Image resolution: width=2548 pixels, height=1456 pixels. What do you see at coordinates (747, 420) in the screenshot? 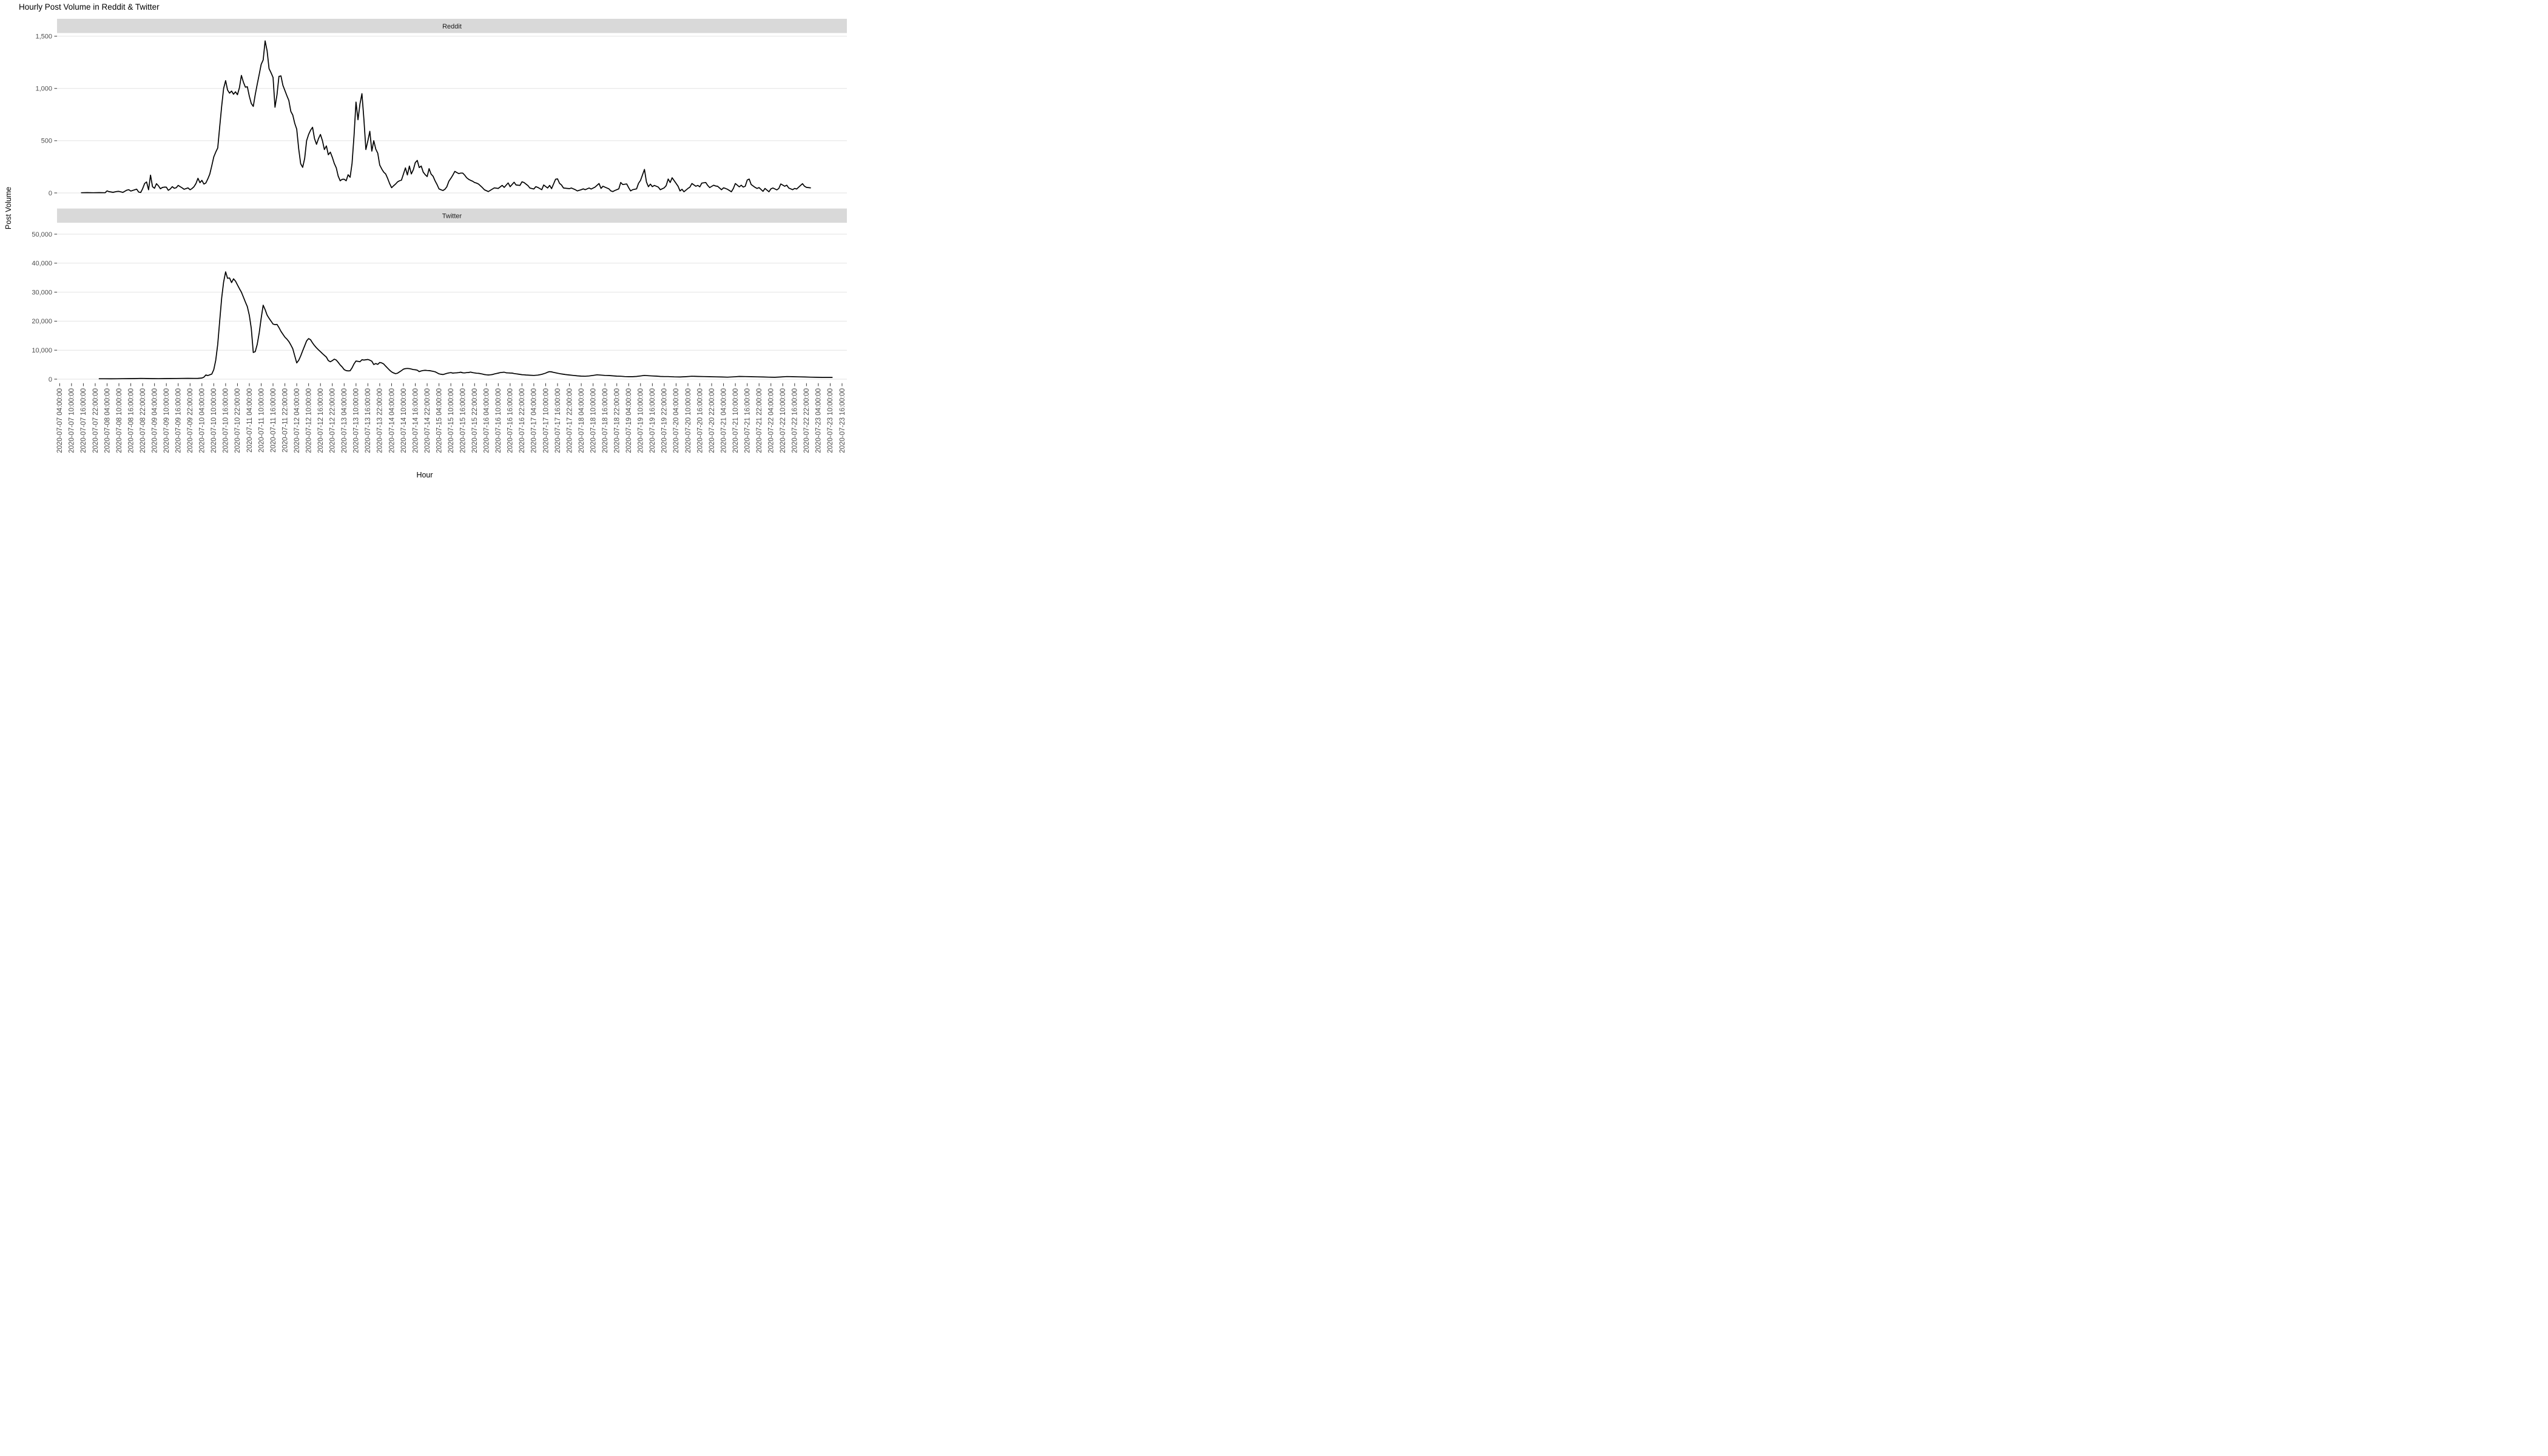
I see `x-tick-label: 2020-07-21 16:00:00` at bounding box center [747, 420].